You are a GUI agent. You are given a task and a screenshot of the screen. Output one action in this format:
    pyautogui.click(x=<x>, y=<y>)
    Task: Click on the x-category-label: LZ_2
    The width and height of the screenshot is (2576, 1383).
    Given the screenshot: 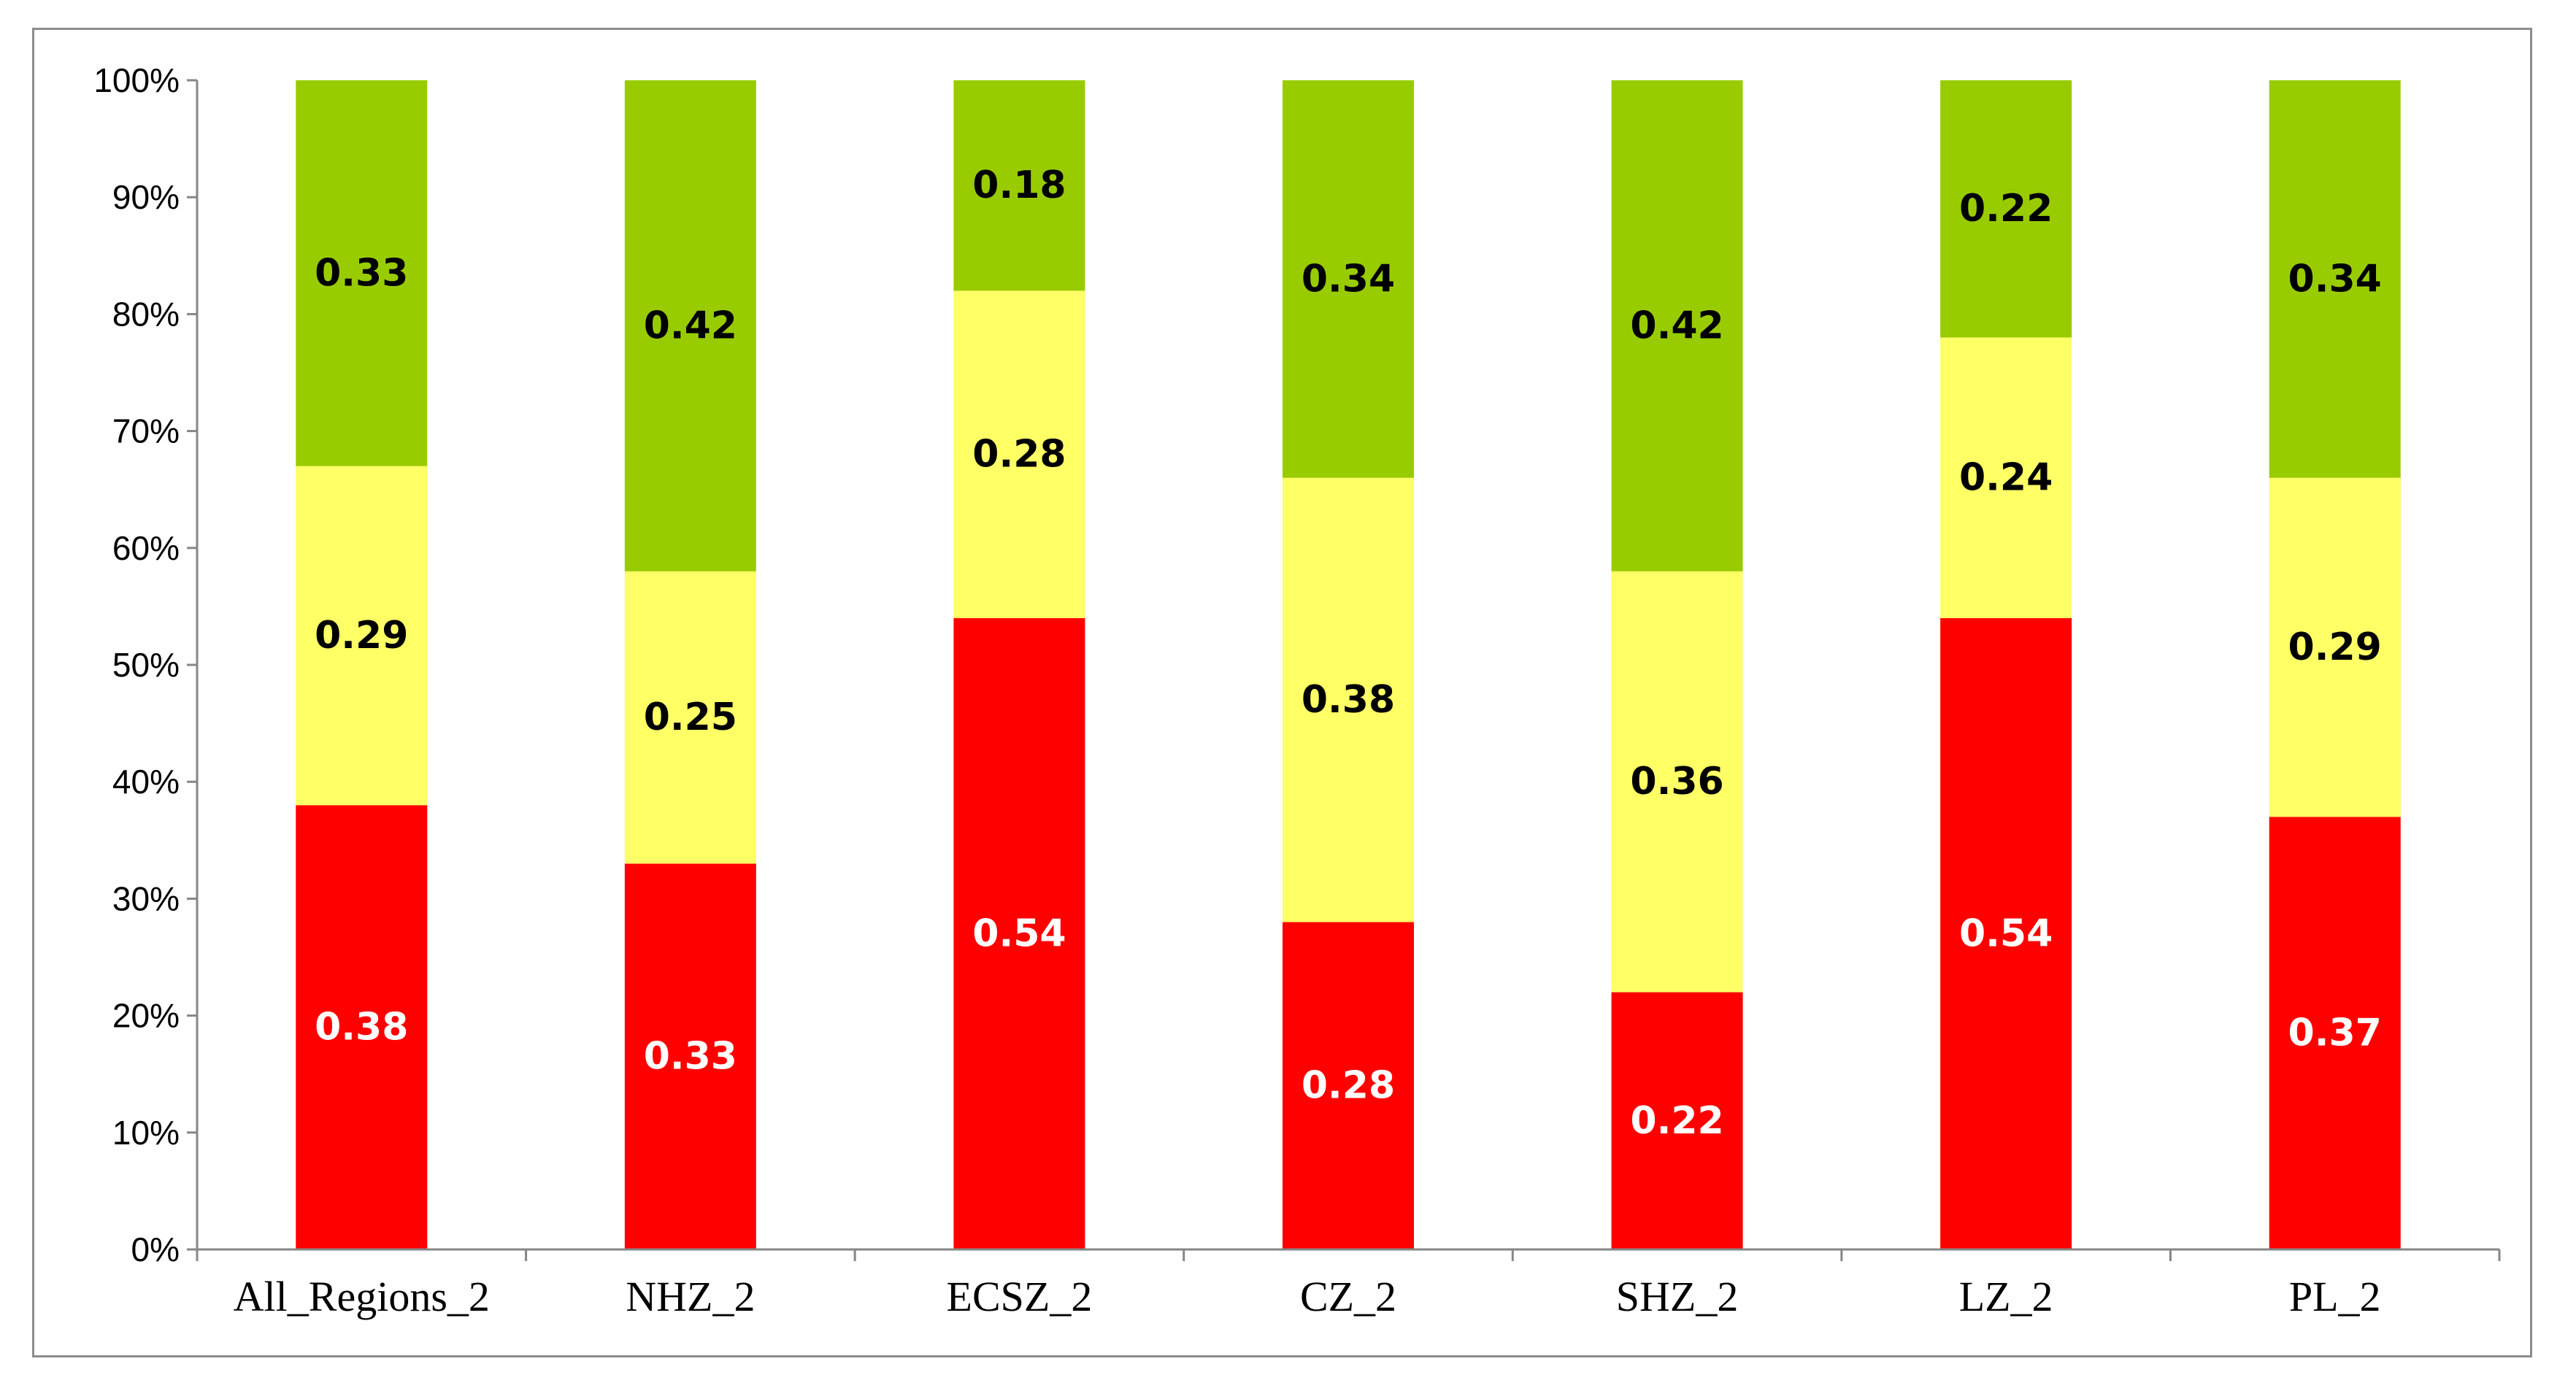 What is the action you would take?
    pyautogui.click(x=2006, y=1296)
    